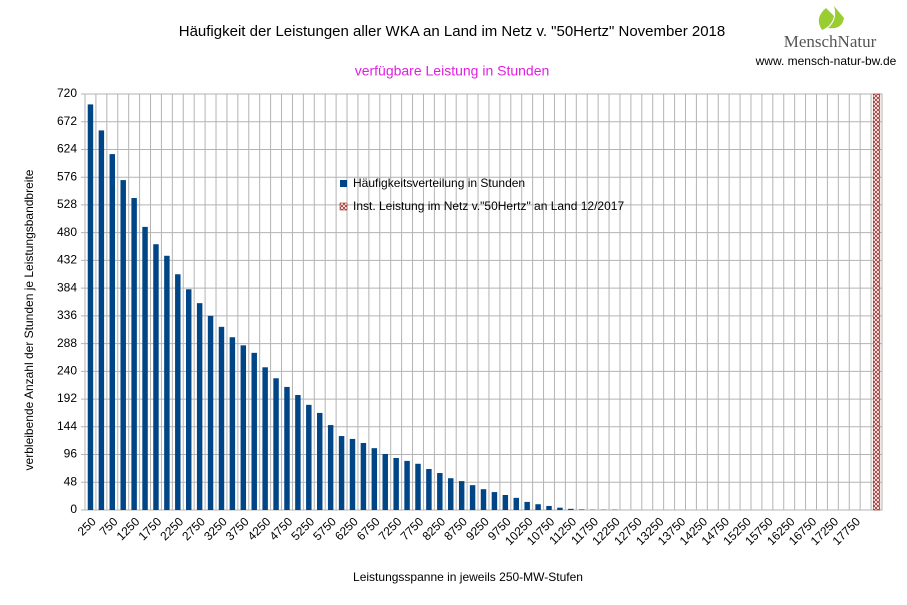  What do you see at coordinates (67, 93) in the screenshot?
I see `y-tick-label: 720` at bounding box center [67, 93].